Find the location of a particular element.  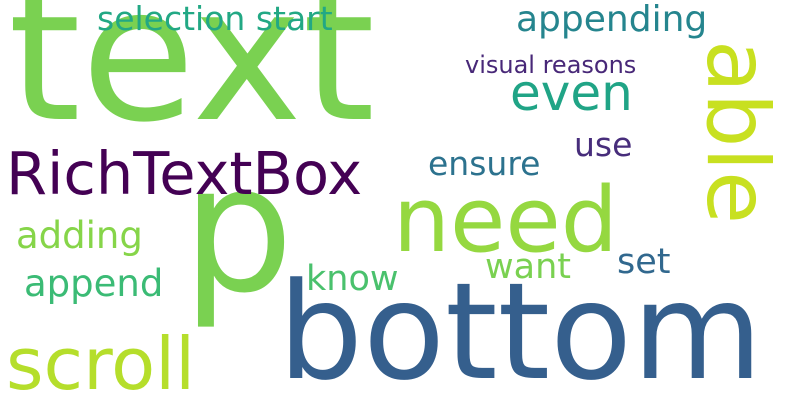

word-scroll: scroll is located at coordinates (101, 361).